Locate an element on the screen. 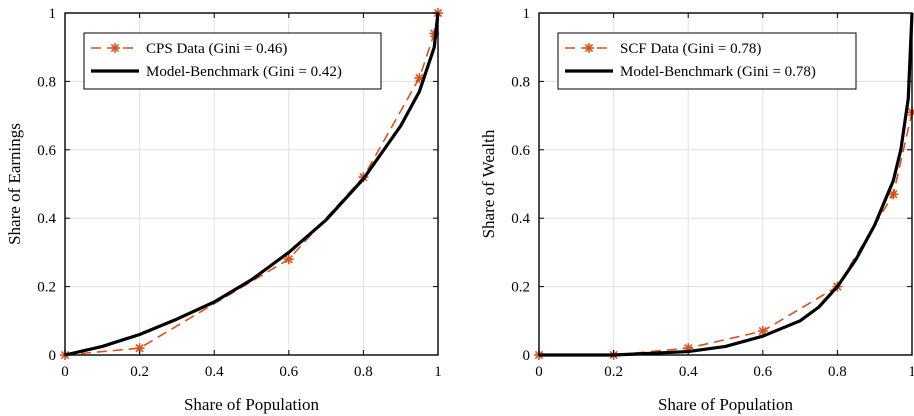 This screenshot has width=914, height=416. y-axis-label: Share of Earnings is located at coordinates (14, 184).